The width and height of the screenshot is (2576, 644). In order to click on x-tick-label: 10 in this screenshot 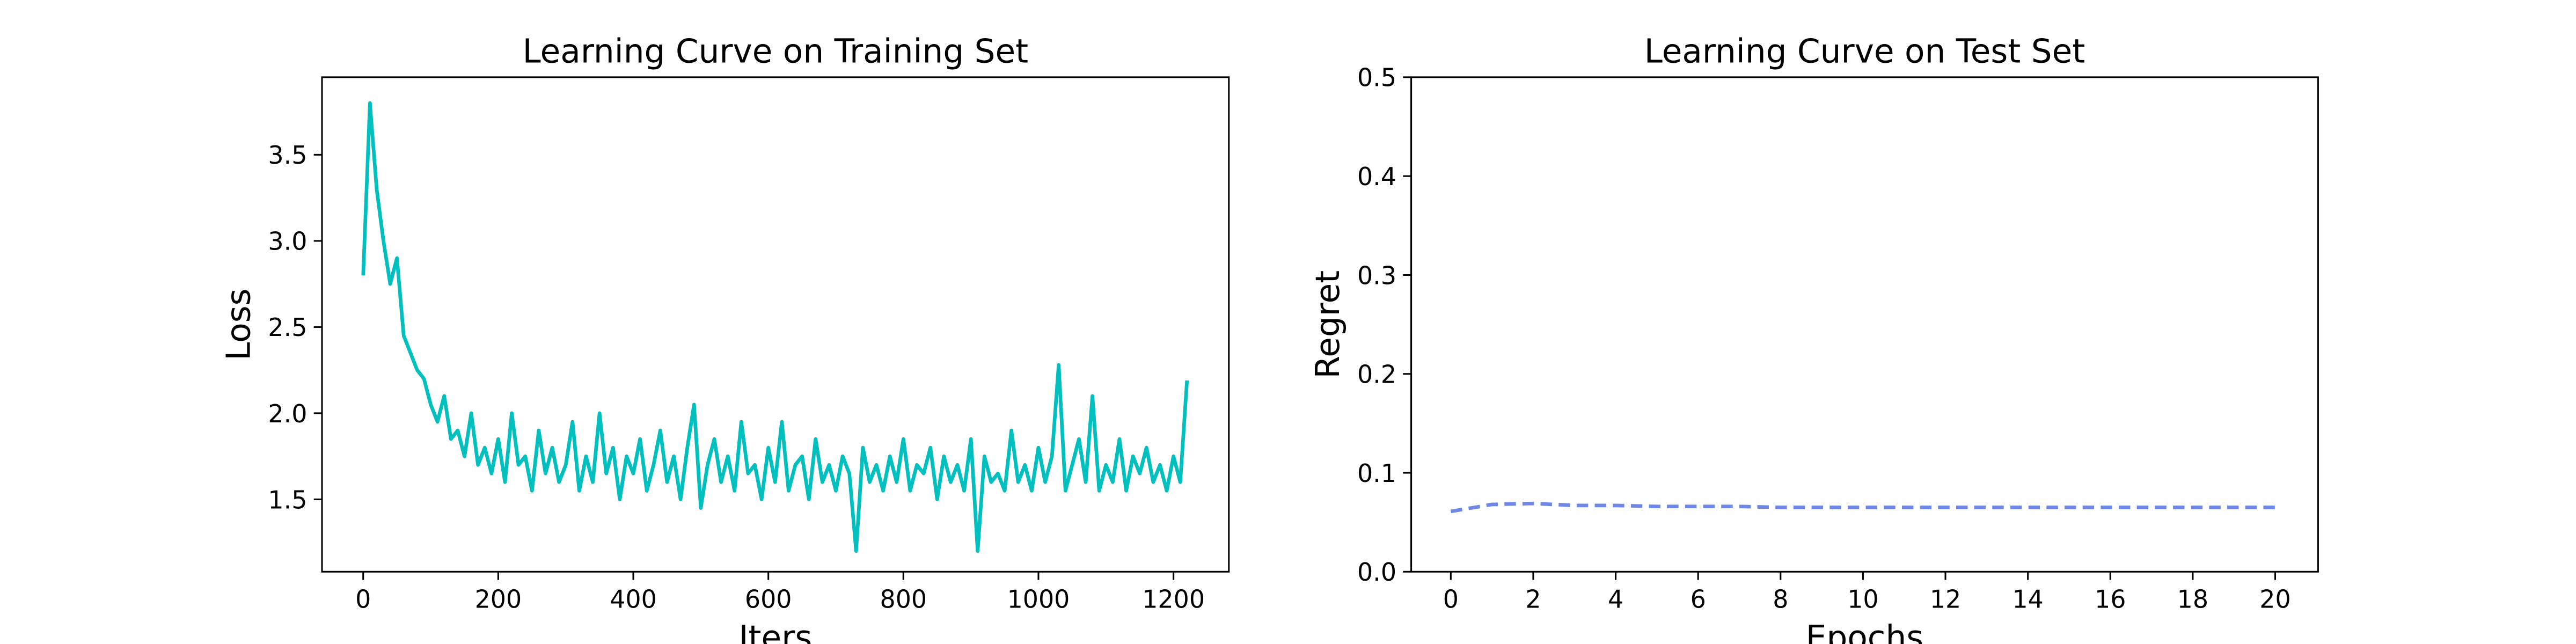, I will do `click(1862, 599)`.